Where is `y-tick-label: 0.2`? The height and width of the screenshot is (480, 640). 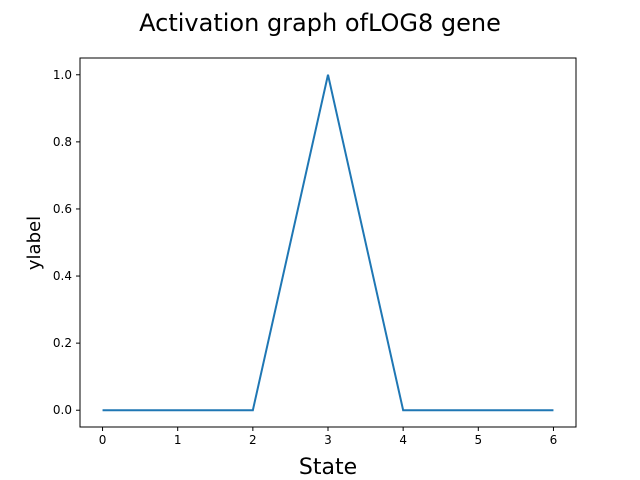
y-tick-label: 0.2 is located at coordinates (62, 343).